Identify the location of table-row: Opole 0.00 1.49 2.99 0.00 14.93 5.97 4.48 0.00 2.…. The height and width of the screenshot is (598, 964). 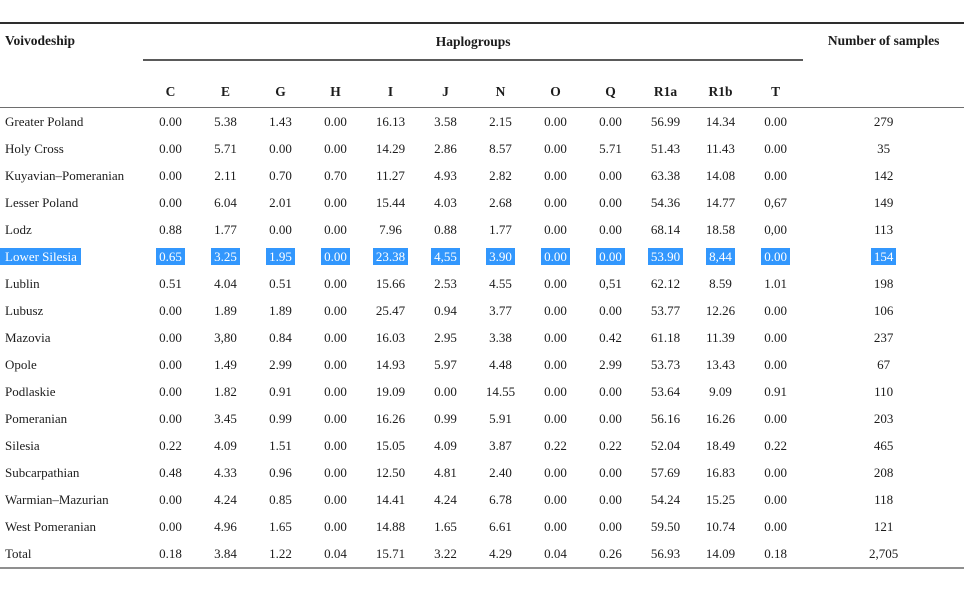
(482, 364).